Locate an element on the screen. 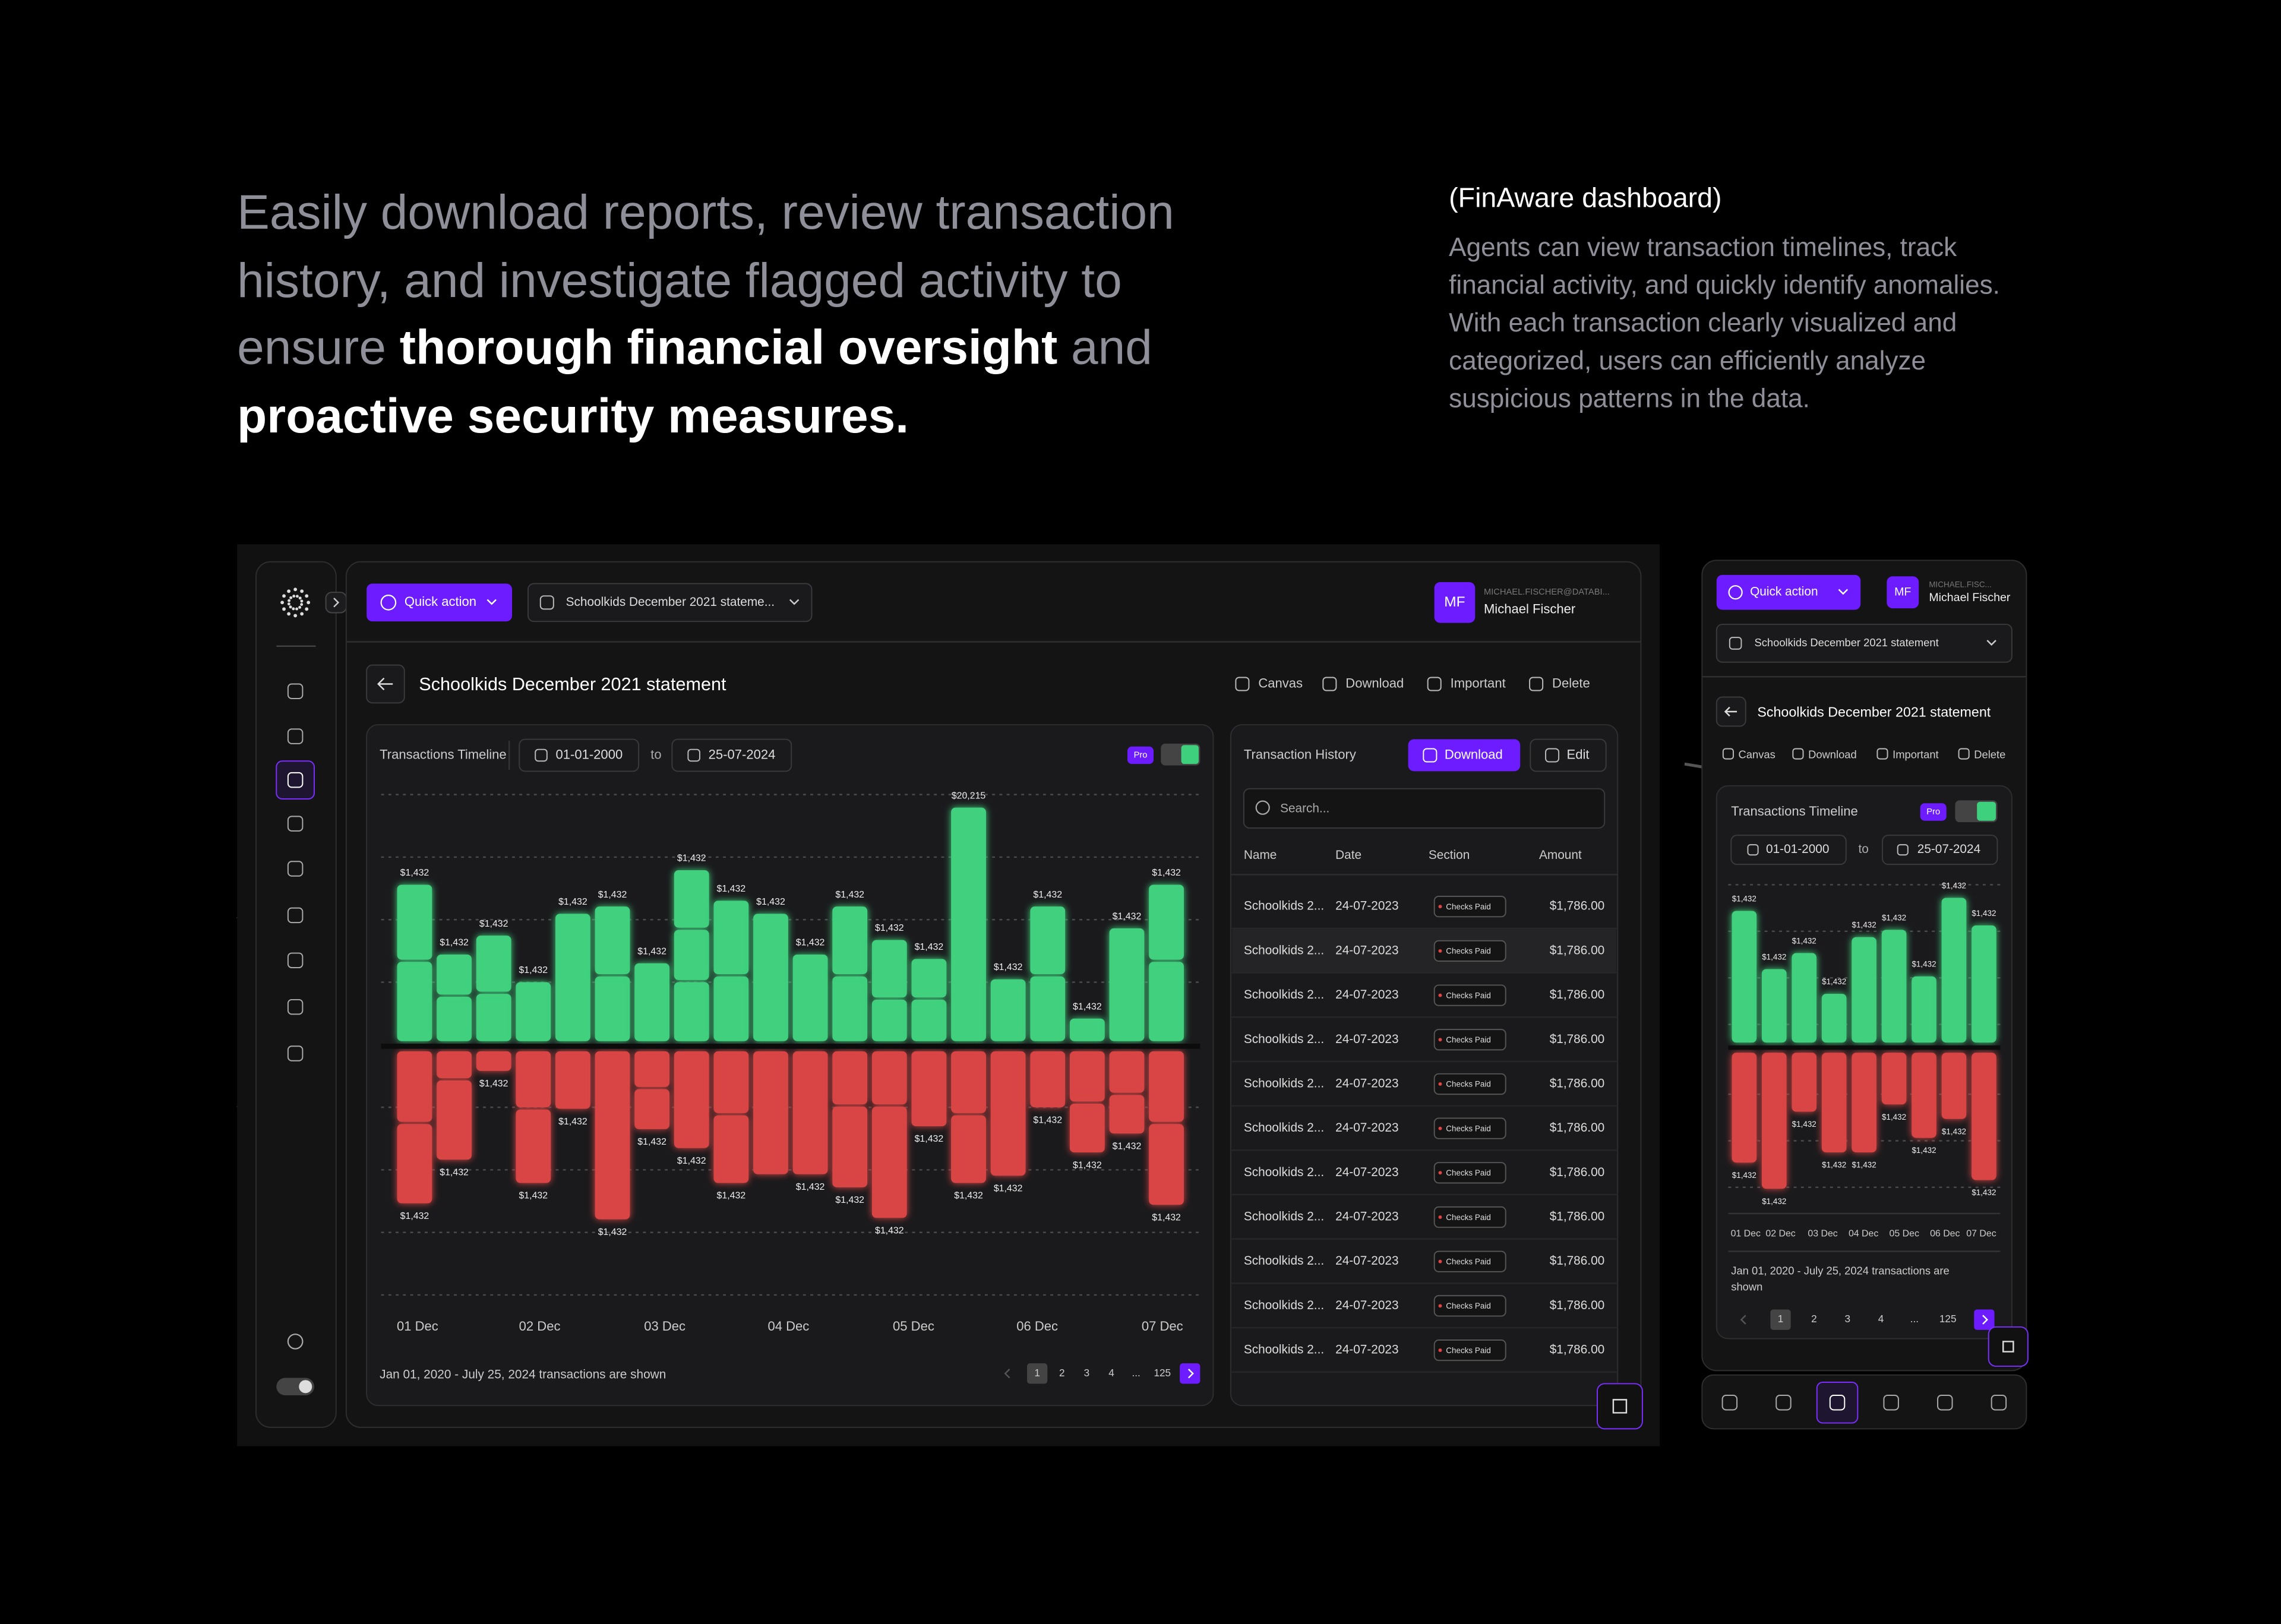  quick-action-label: Quick action is located at coordinates (1784, 592).